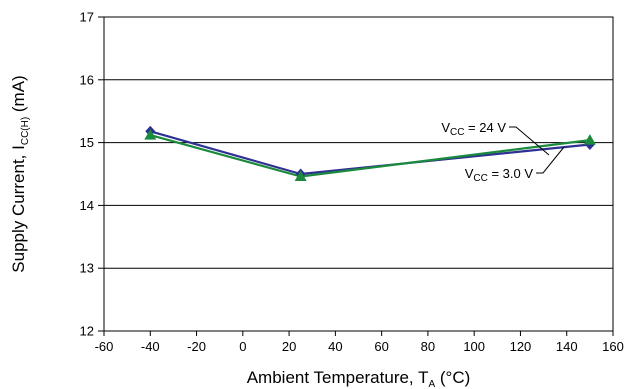  Describe the element at coordinates (196, 346) in the screenshot. I see `x-tick-label: -20` at that location.